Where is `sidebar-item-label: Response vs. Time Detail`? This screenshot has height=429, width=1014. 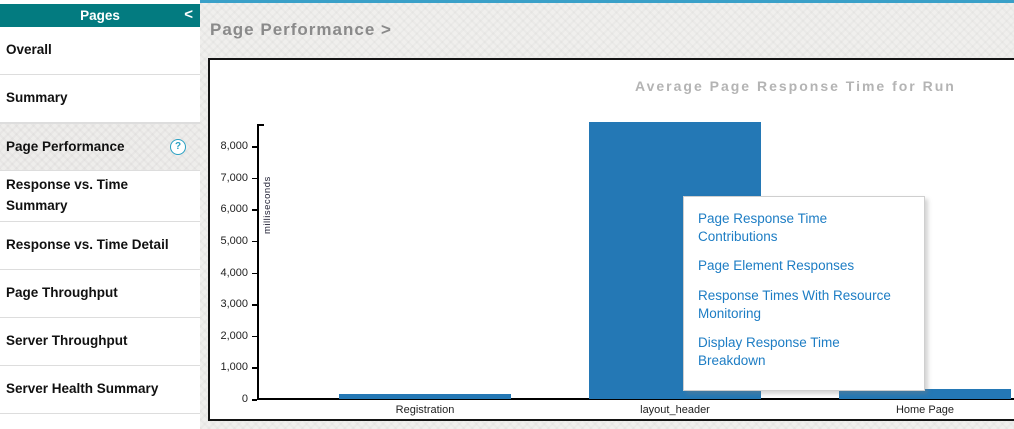
sidebar-item-label: Response vs. Time Detail is located at coordinates (87, 244).